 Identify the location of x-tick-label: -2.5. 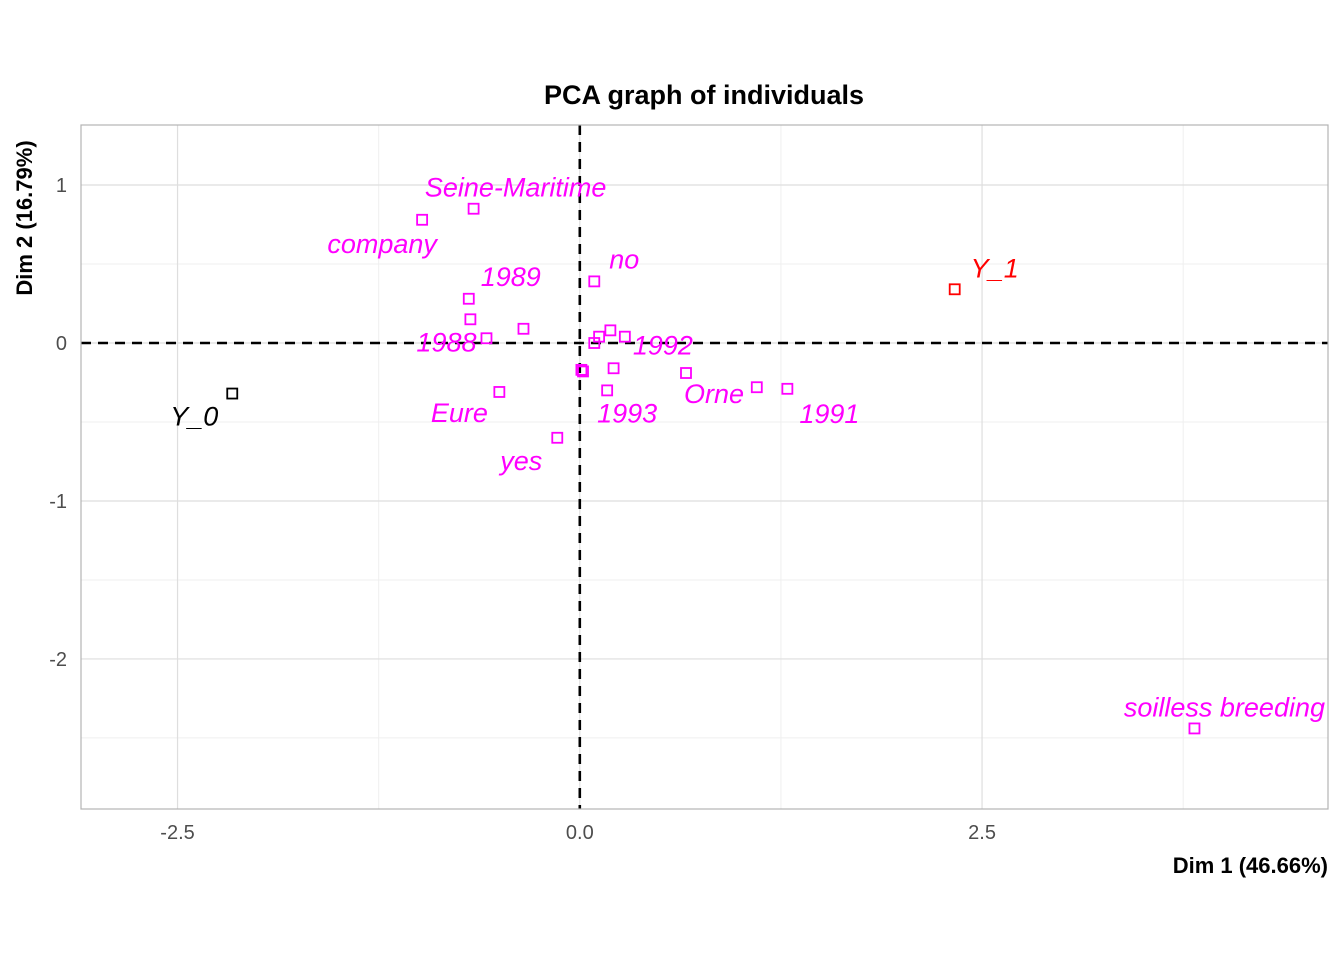
(177, 833).